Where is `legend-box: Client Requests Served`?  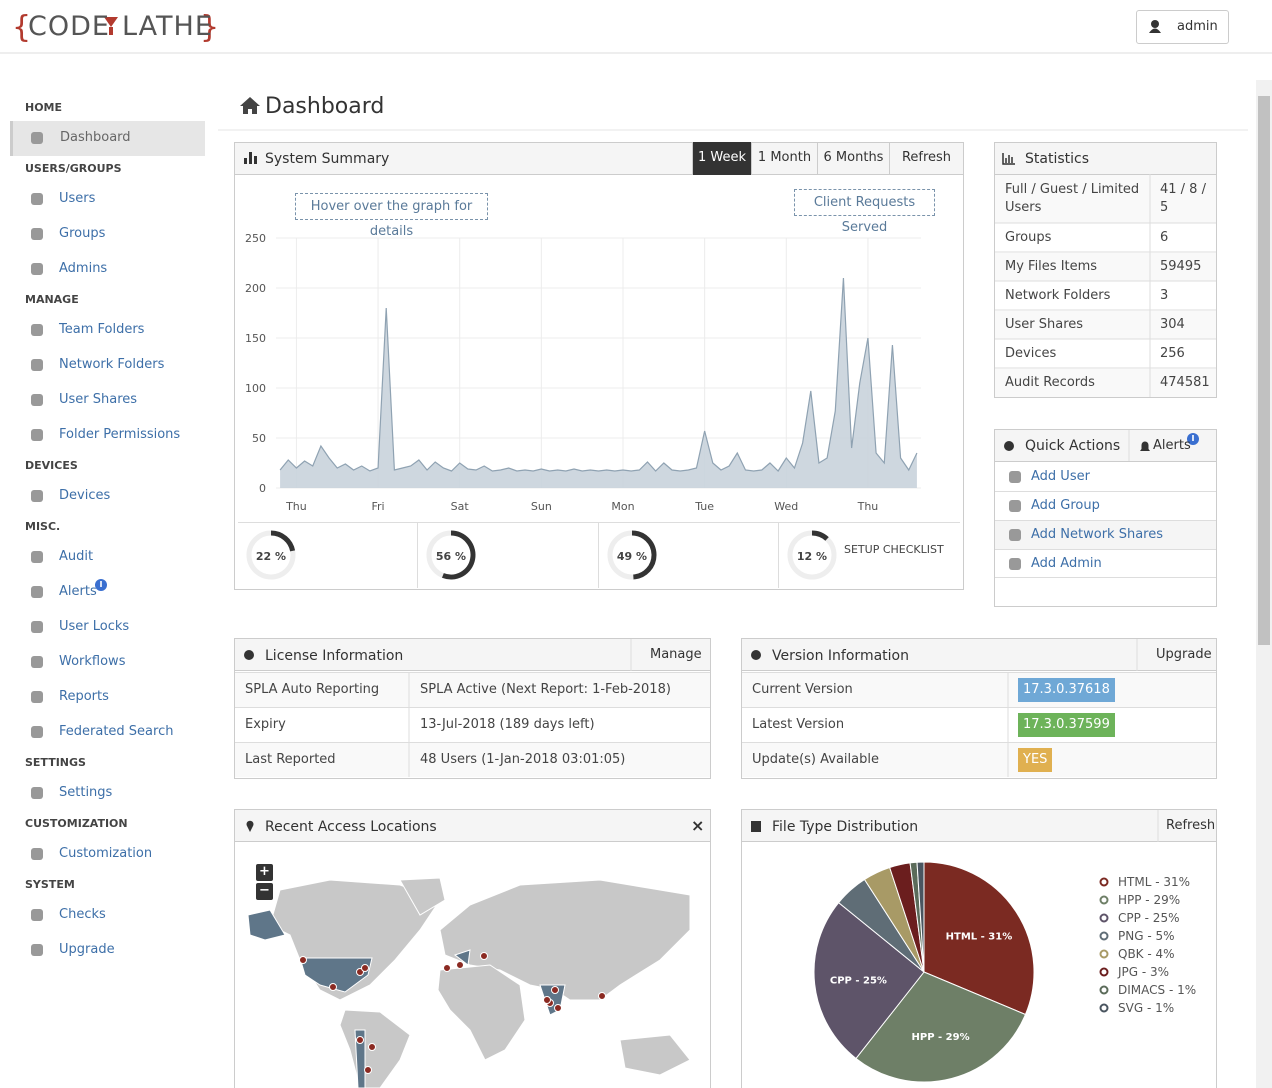
legend-box: Client Requests Served is located at coordinates (864, 212).